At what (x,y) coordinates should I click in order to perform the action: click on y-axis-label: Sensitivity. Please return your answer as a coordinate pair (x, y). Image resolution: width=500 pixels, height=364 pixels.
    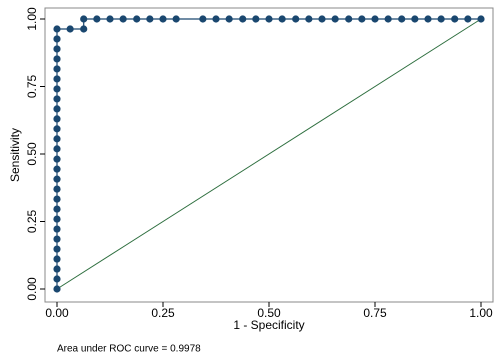
    Looking at the image, I should click on (15, 155).